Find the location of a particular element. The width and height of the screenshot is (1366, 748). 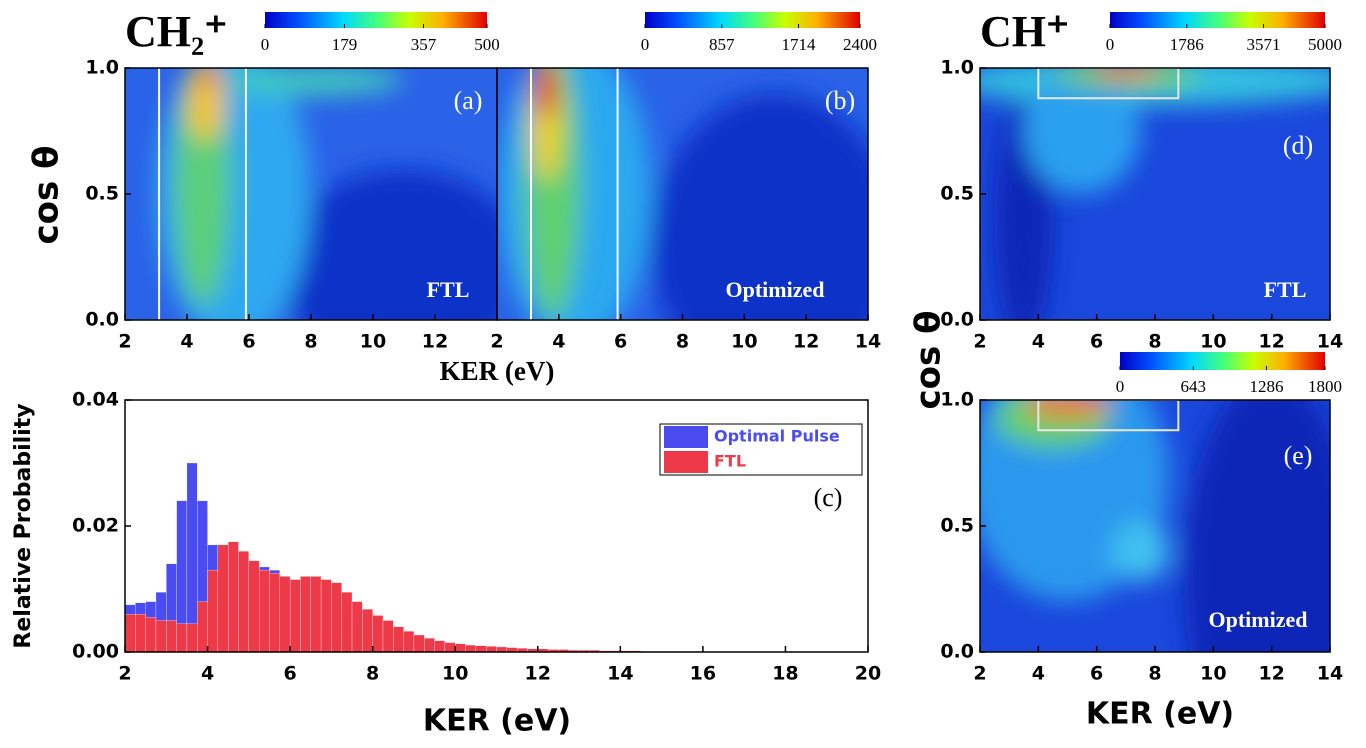

legend-label: FTL is located at coordinates (730, 461).